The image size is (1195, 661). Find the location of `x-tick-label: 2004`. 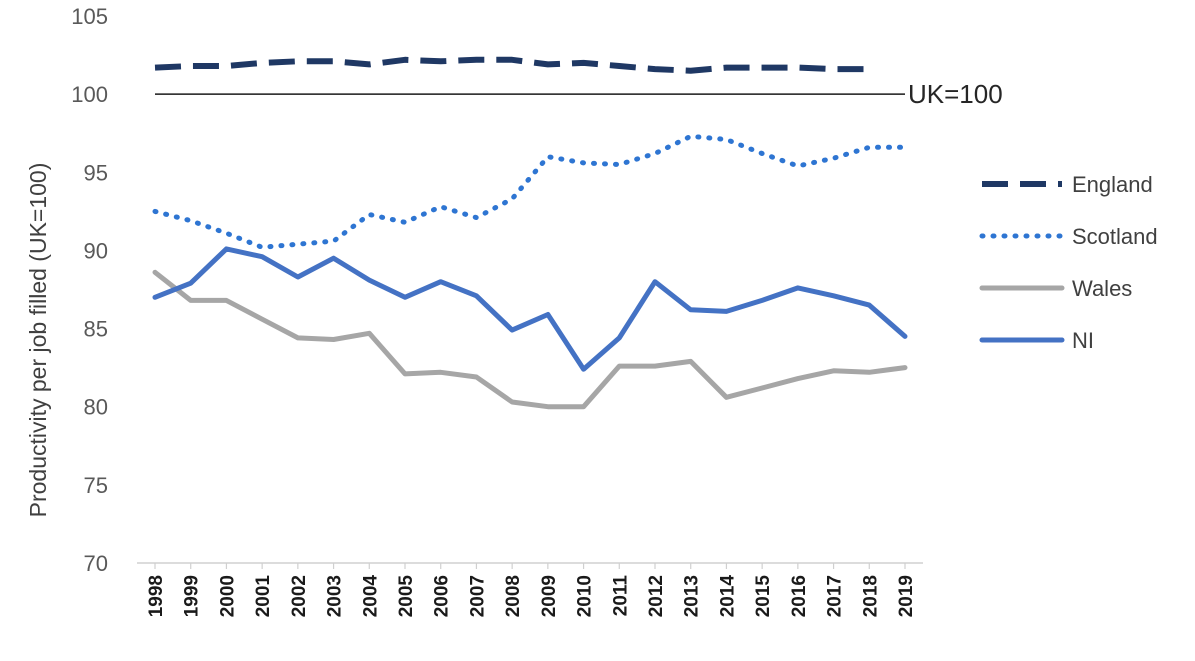

x-tick-label: 2004 is located at coordinates (370, 596).